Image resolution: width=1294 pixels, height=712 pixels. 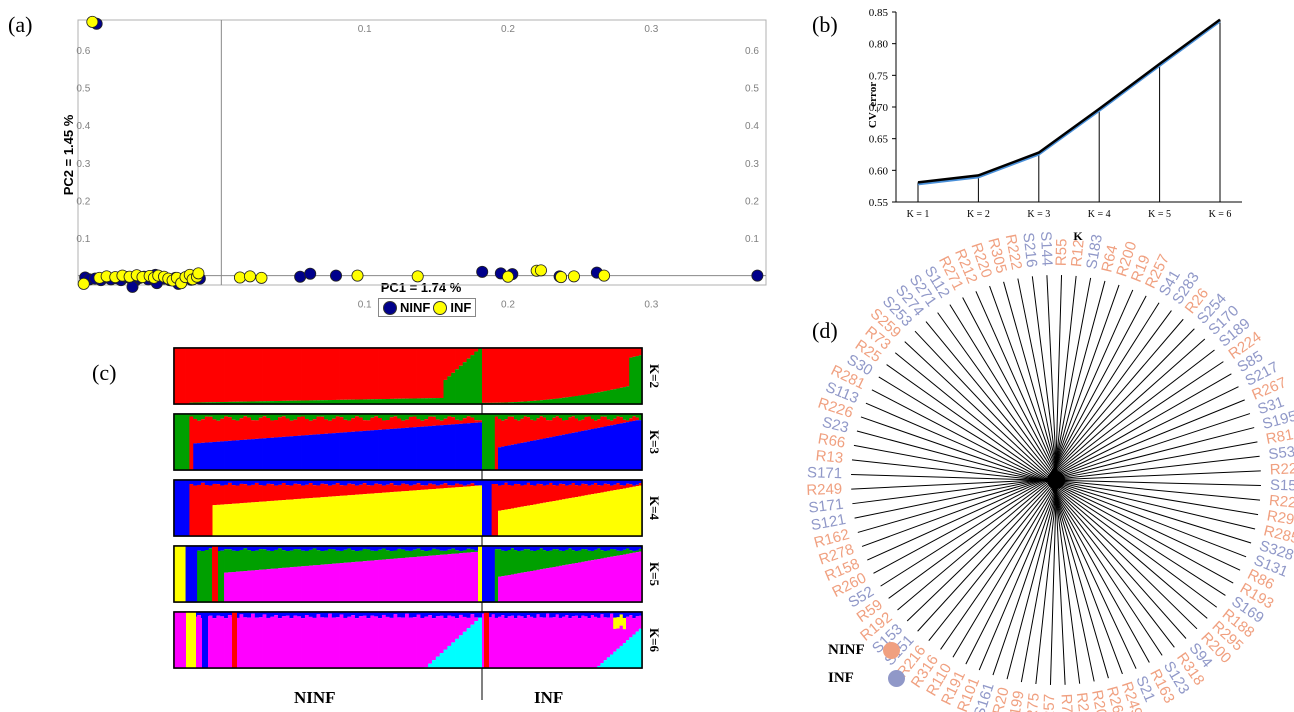 I want to click on cv-y-tick-label: 0.60, so click(x=879, y=171).